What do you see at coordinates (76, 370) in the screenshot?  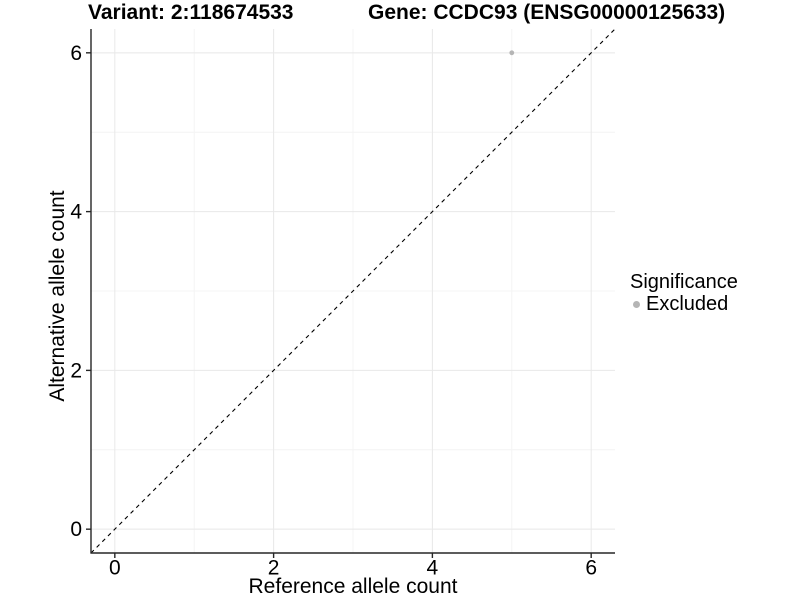 I see `y-tick-label: 2` at bounding box center [76, 370].